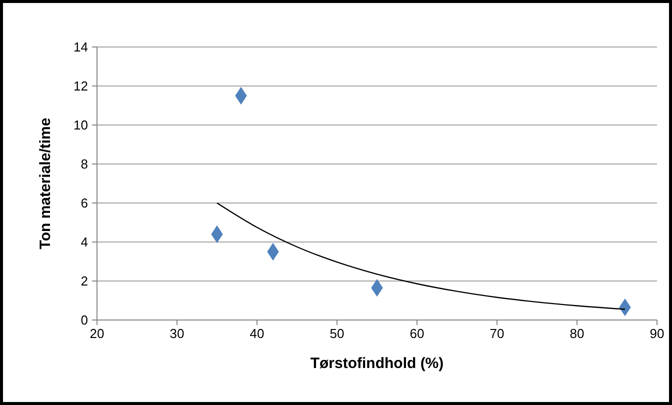 The height and width of the screenshot is (405, 672). I want to click on x-axis-title: Tørstofindhold (%), so click(377, 363).